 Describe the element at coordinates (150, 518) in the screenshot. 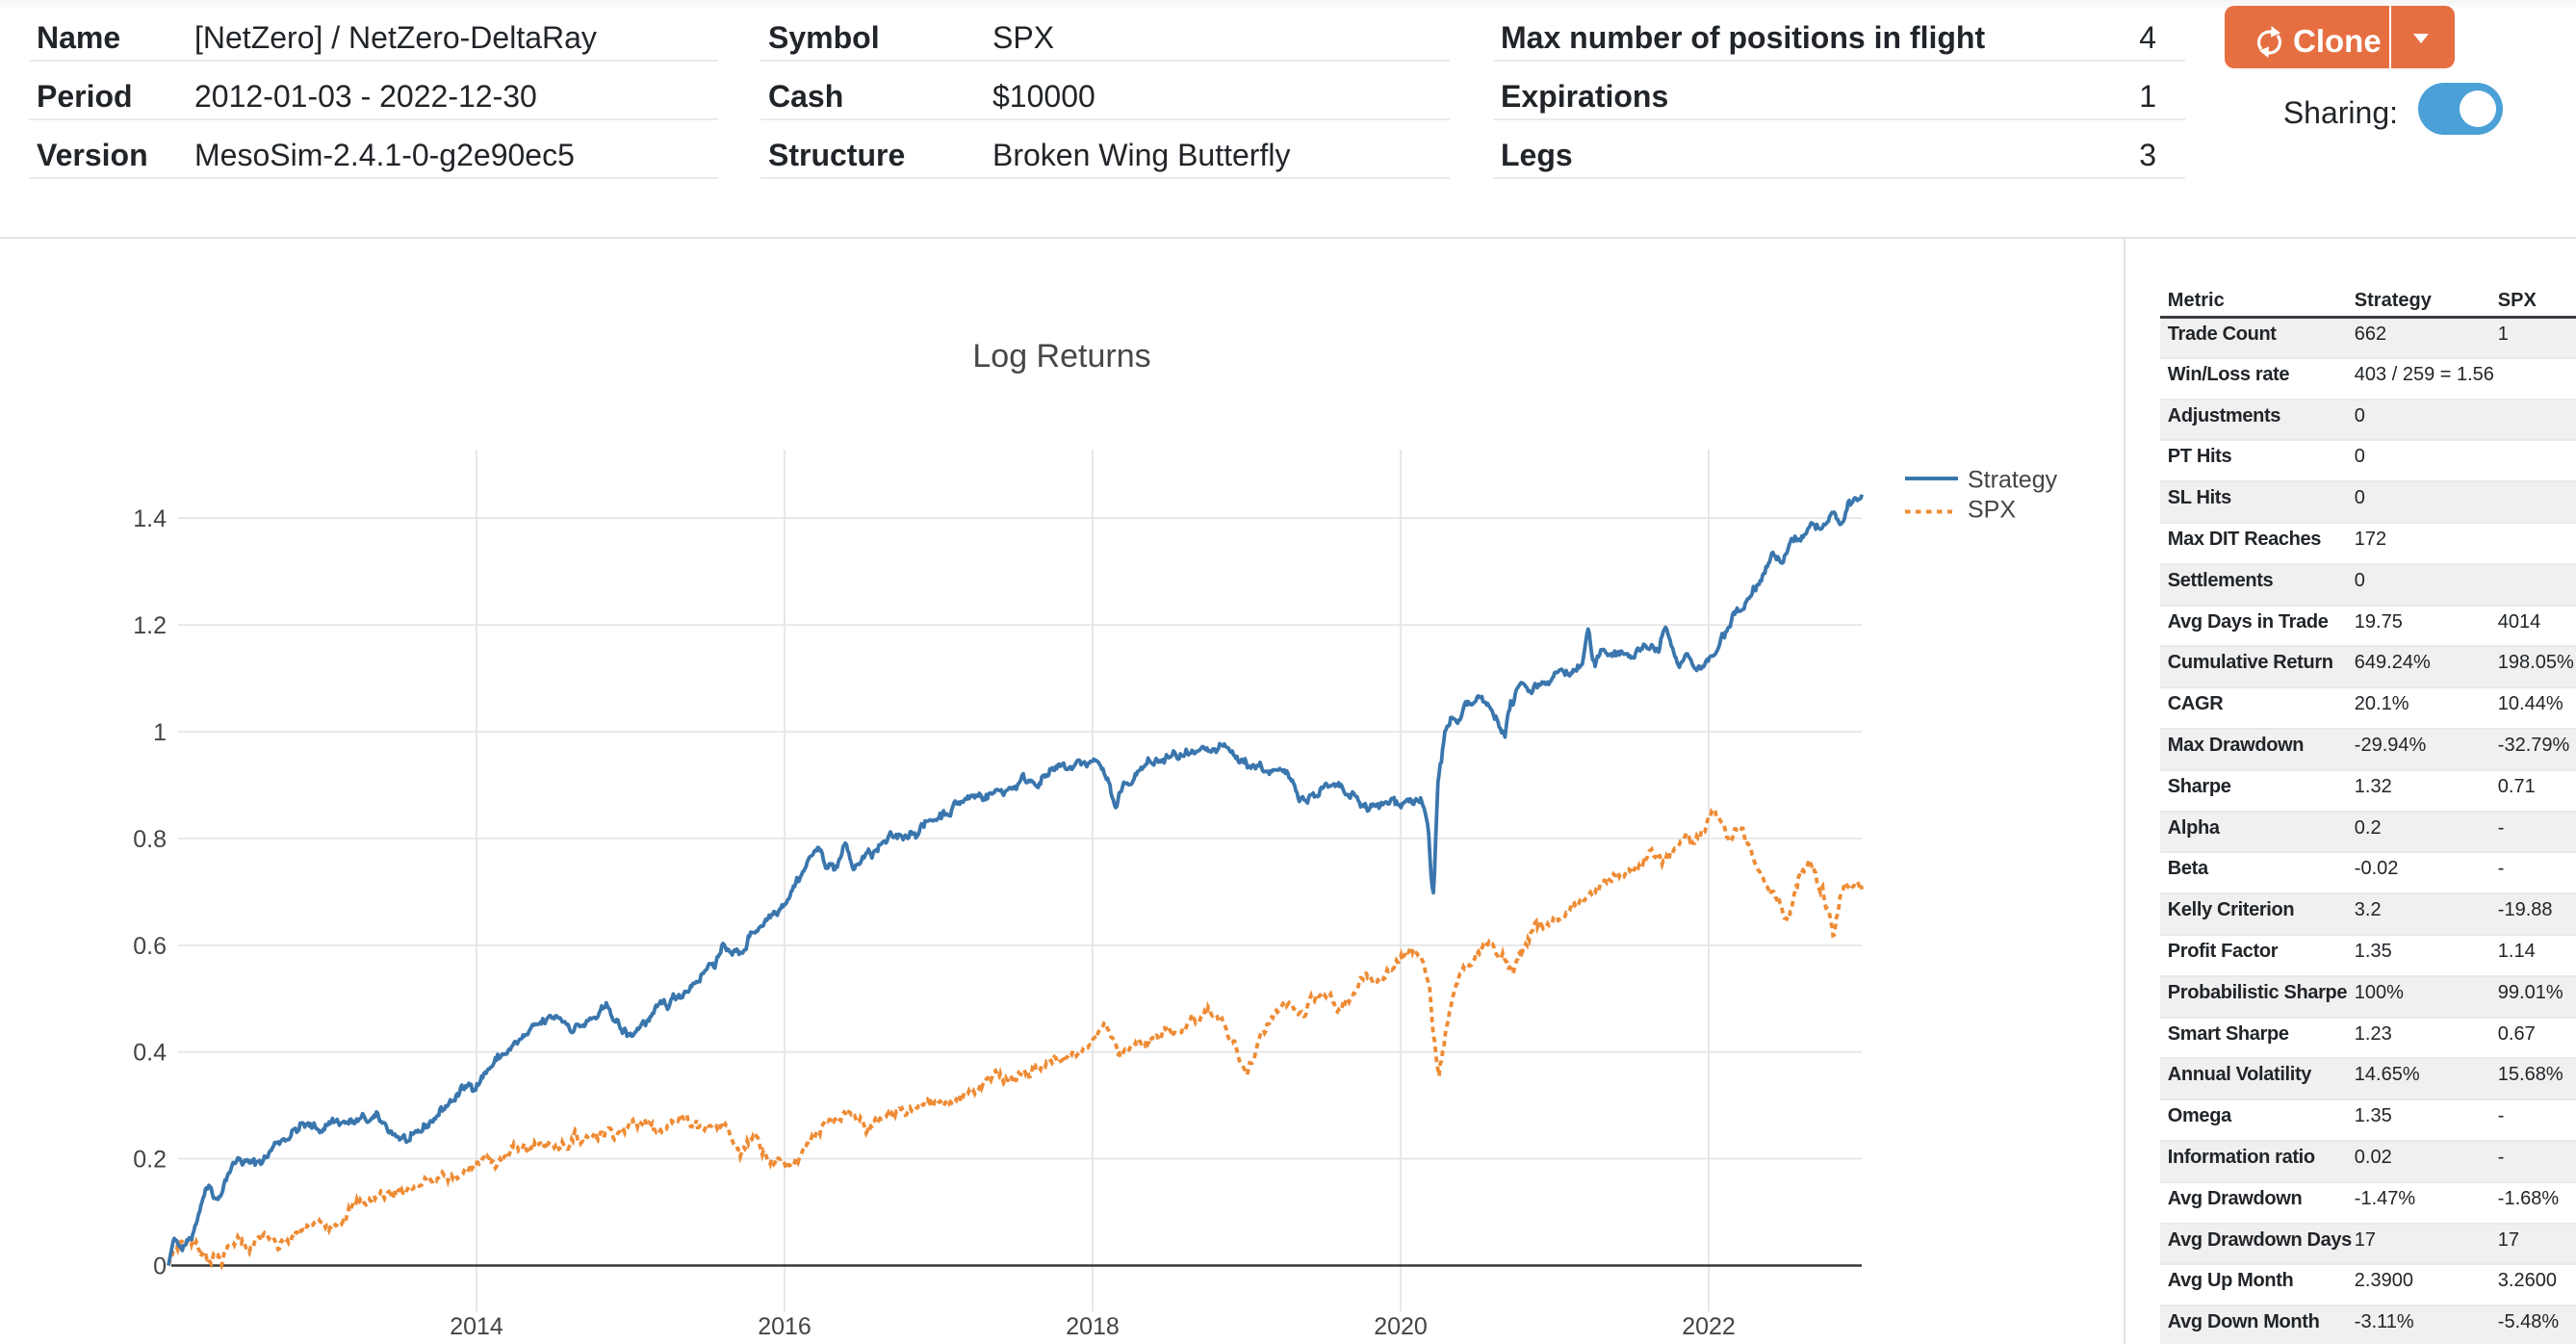

I see `svg-text: 1.4` at that location.